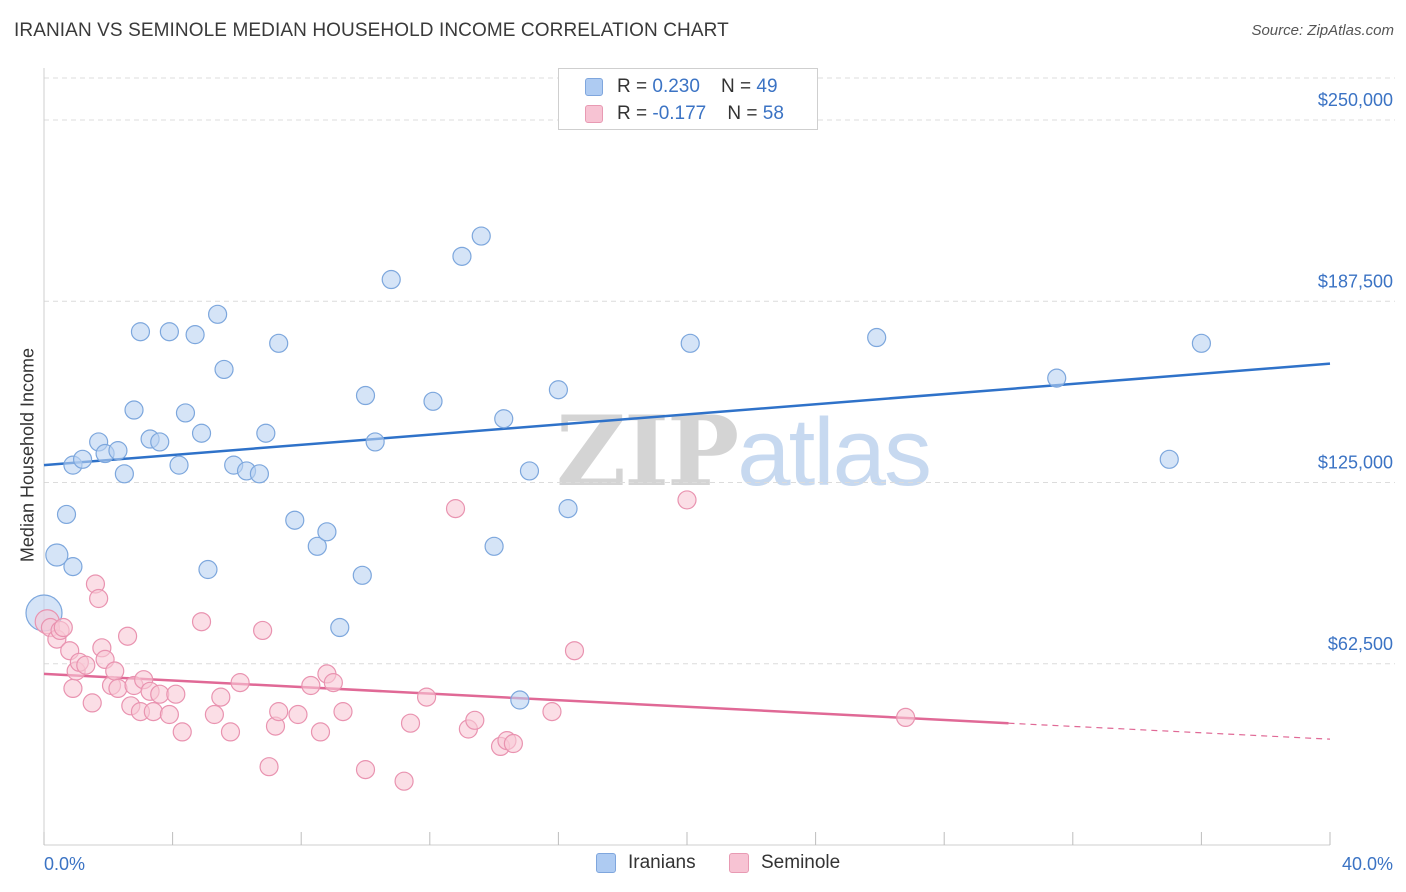 The image size is (1406, 892). I want to click on bottom-legend-swatch-seminole, so click(739, 863).